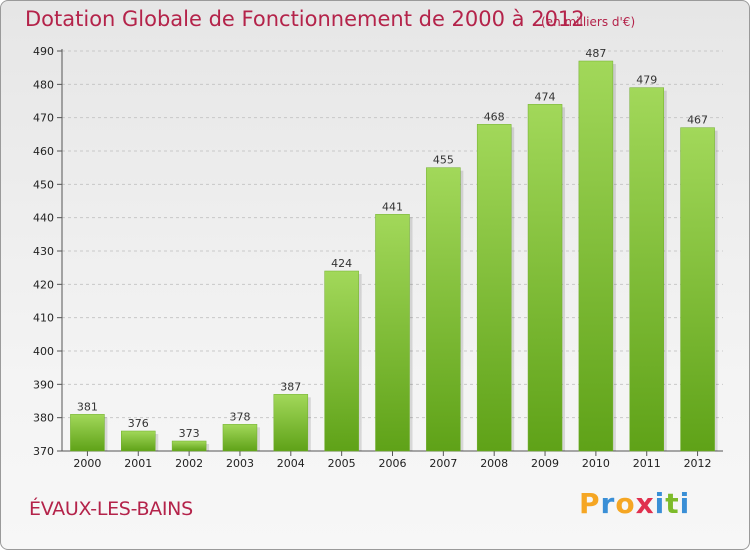 Image resolution: width=750 pixels, height=550 pixels. Describe the element at coordinates (697, 120) in the screenshot. I see `value-label: 467` at that location.